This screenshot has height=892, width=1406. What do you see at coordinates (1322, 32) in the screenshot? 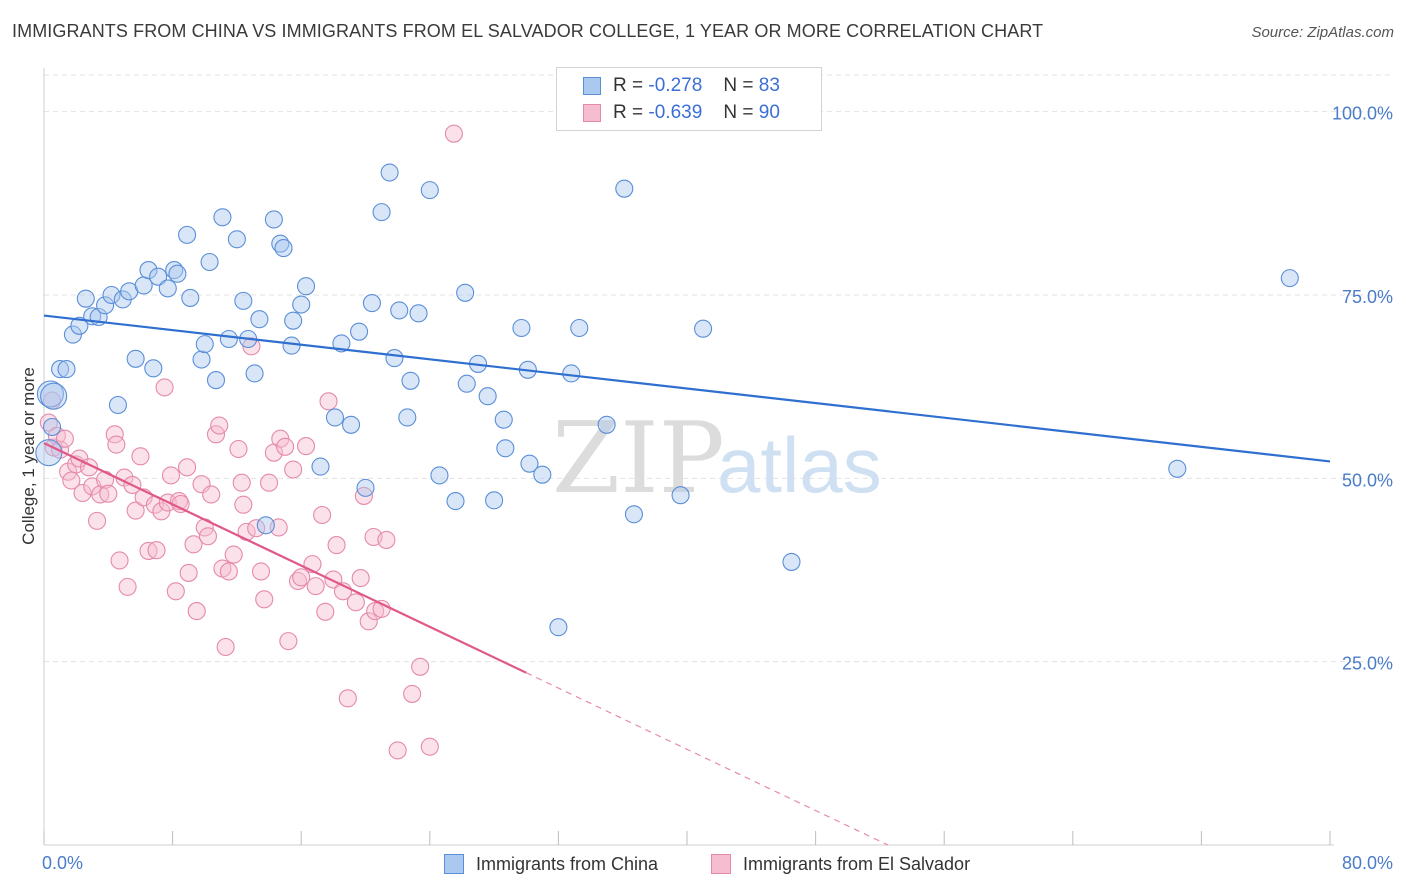
I see `source-credit: Source: ZipAtlas.com` at bounding box center [1322, 32].